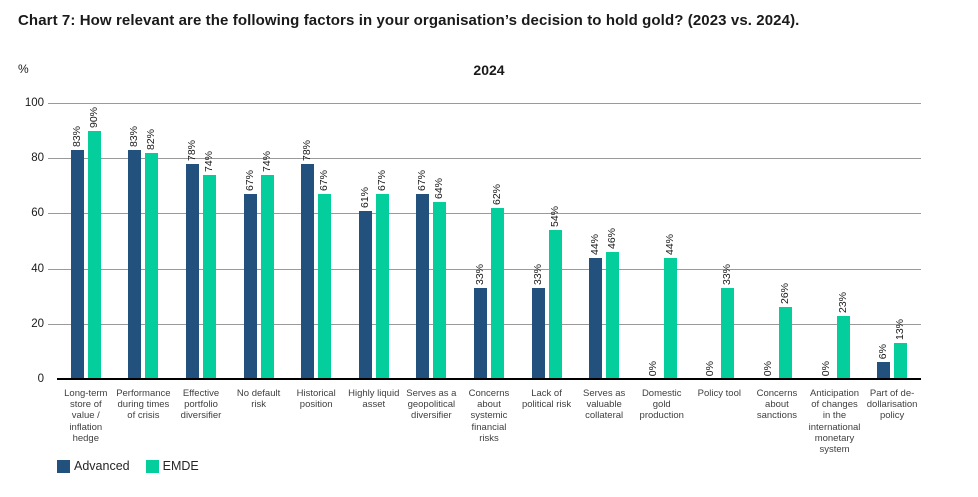 The image size is (978, 497). What do you see at coordinates (128, 466) in the screenshot?
I see `legend: Advanced EMDE` at bounding box center [128, 466].